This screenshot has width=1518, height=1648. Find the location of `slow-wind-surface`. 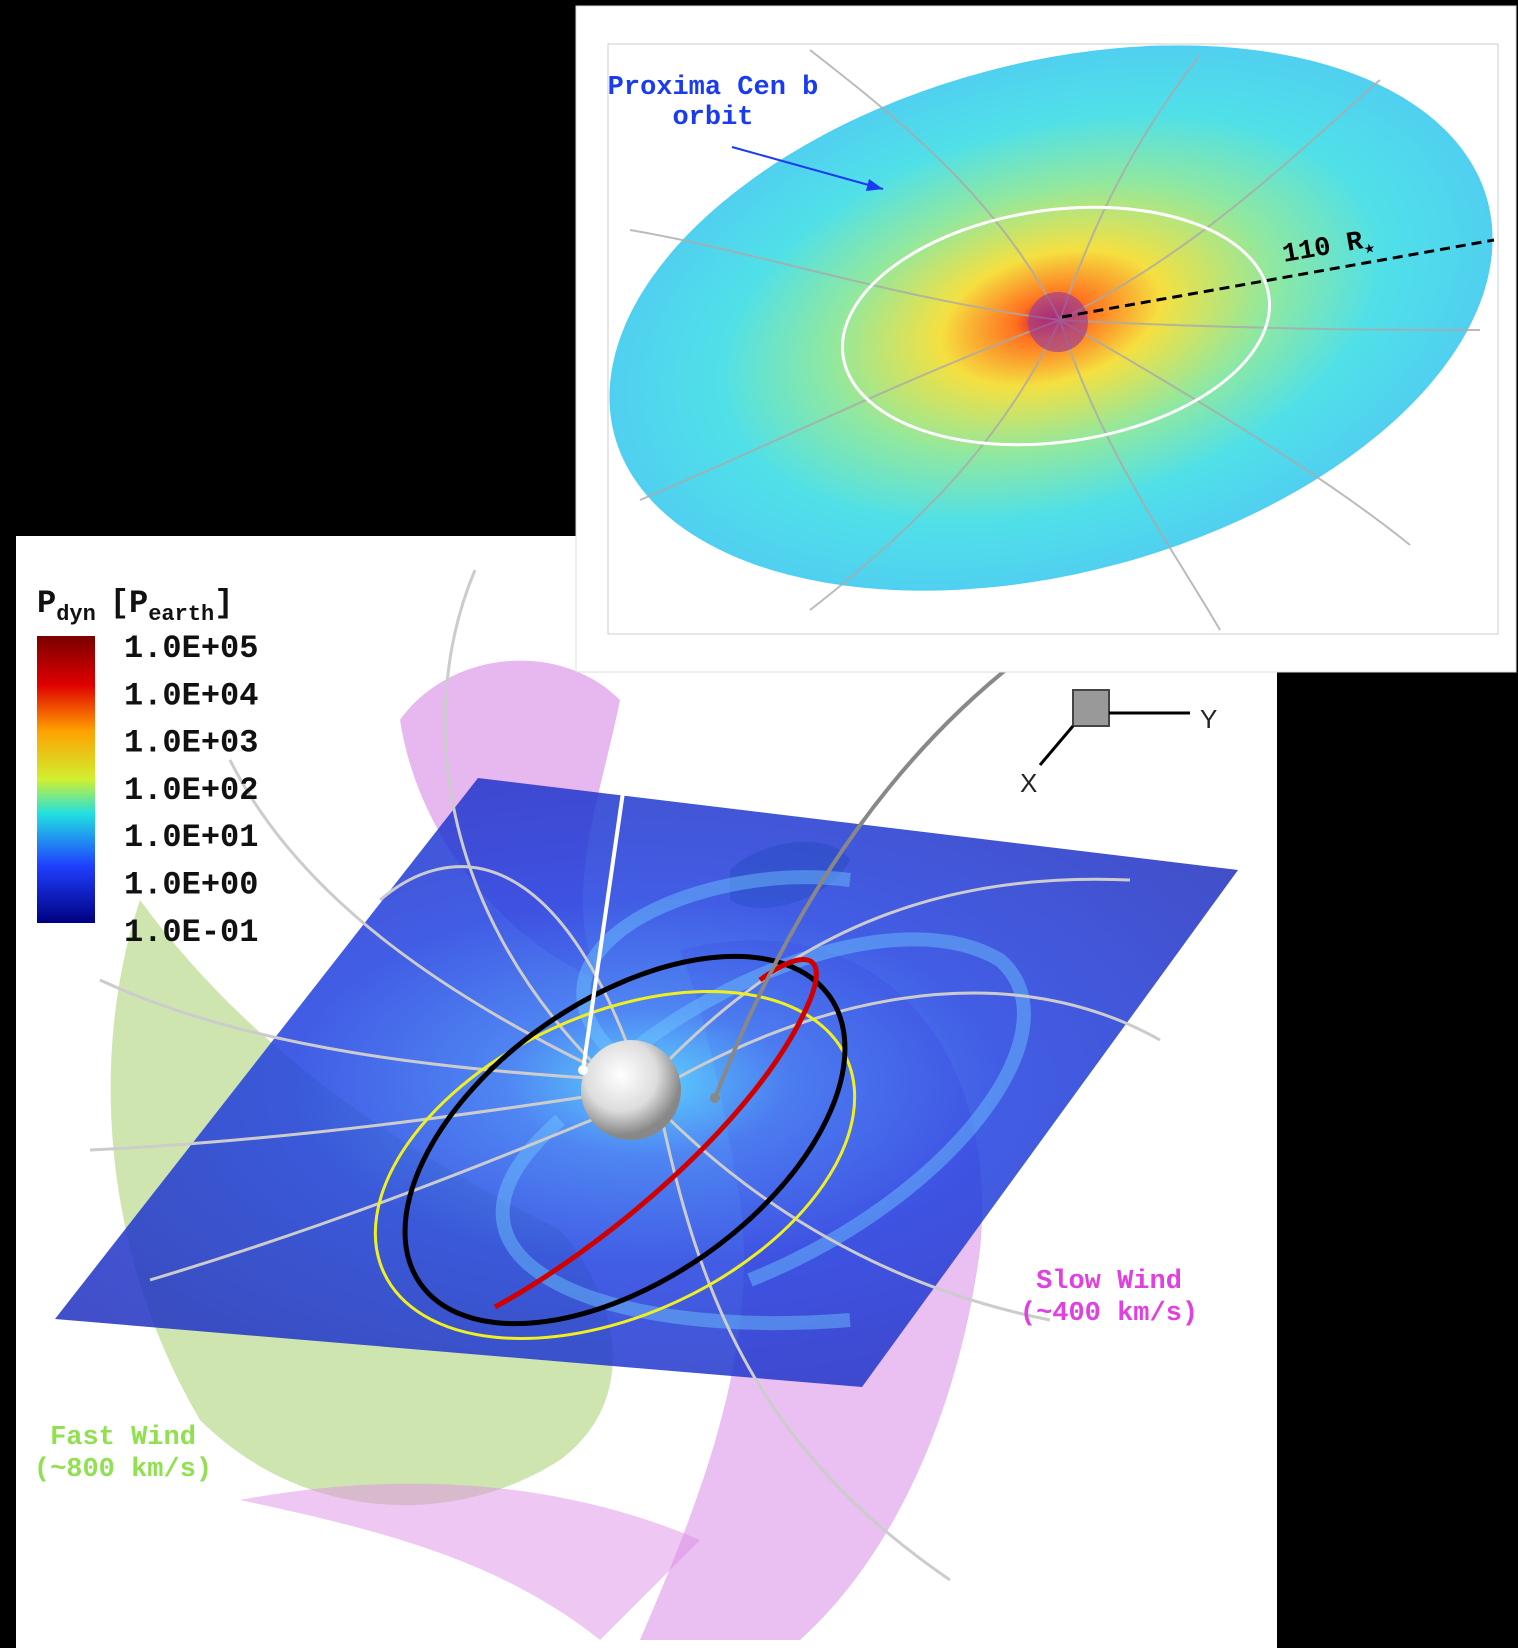

slow-wind-surface is located at coordinates (470, 1561).